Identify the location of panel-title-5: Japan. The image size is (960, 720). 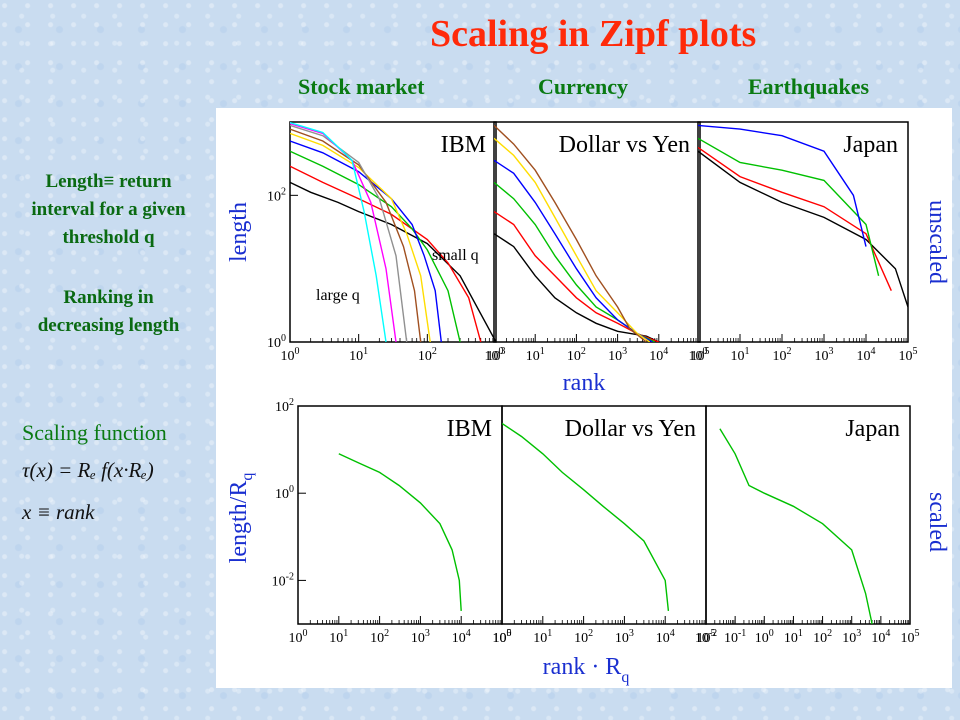
(872, 429).